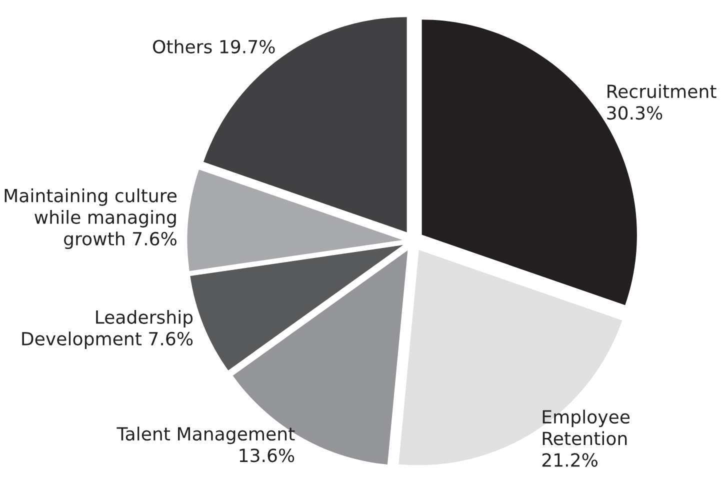 Image resolution: width=725 pixels, height=482 pixels. Describe the element at coordinates (586, 428) in the screenshot. I see `slice-label: Employee Retention` at that location.